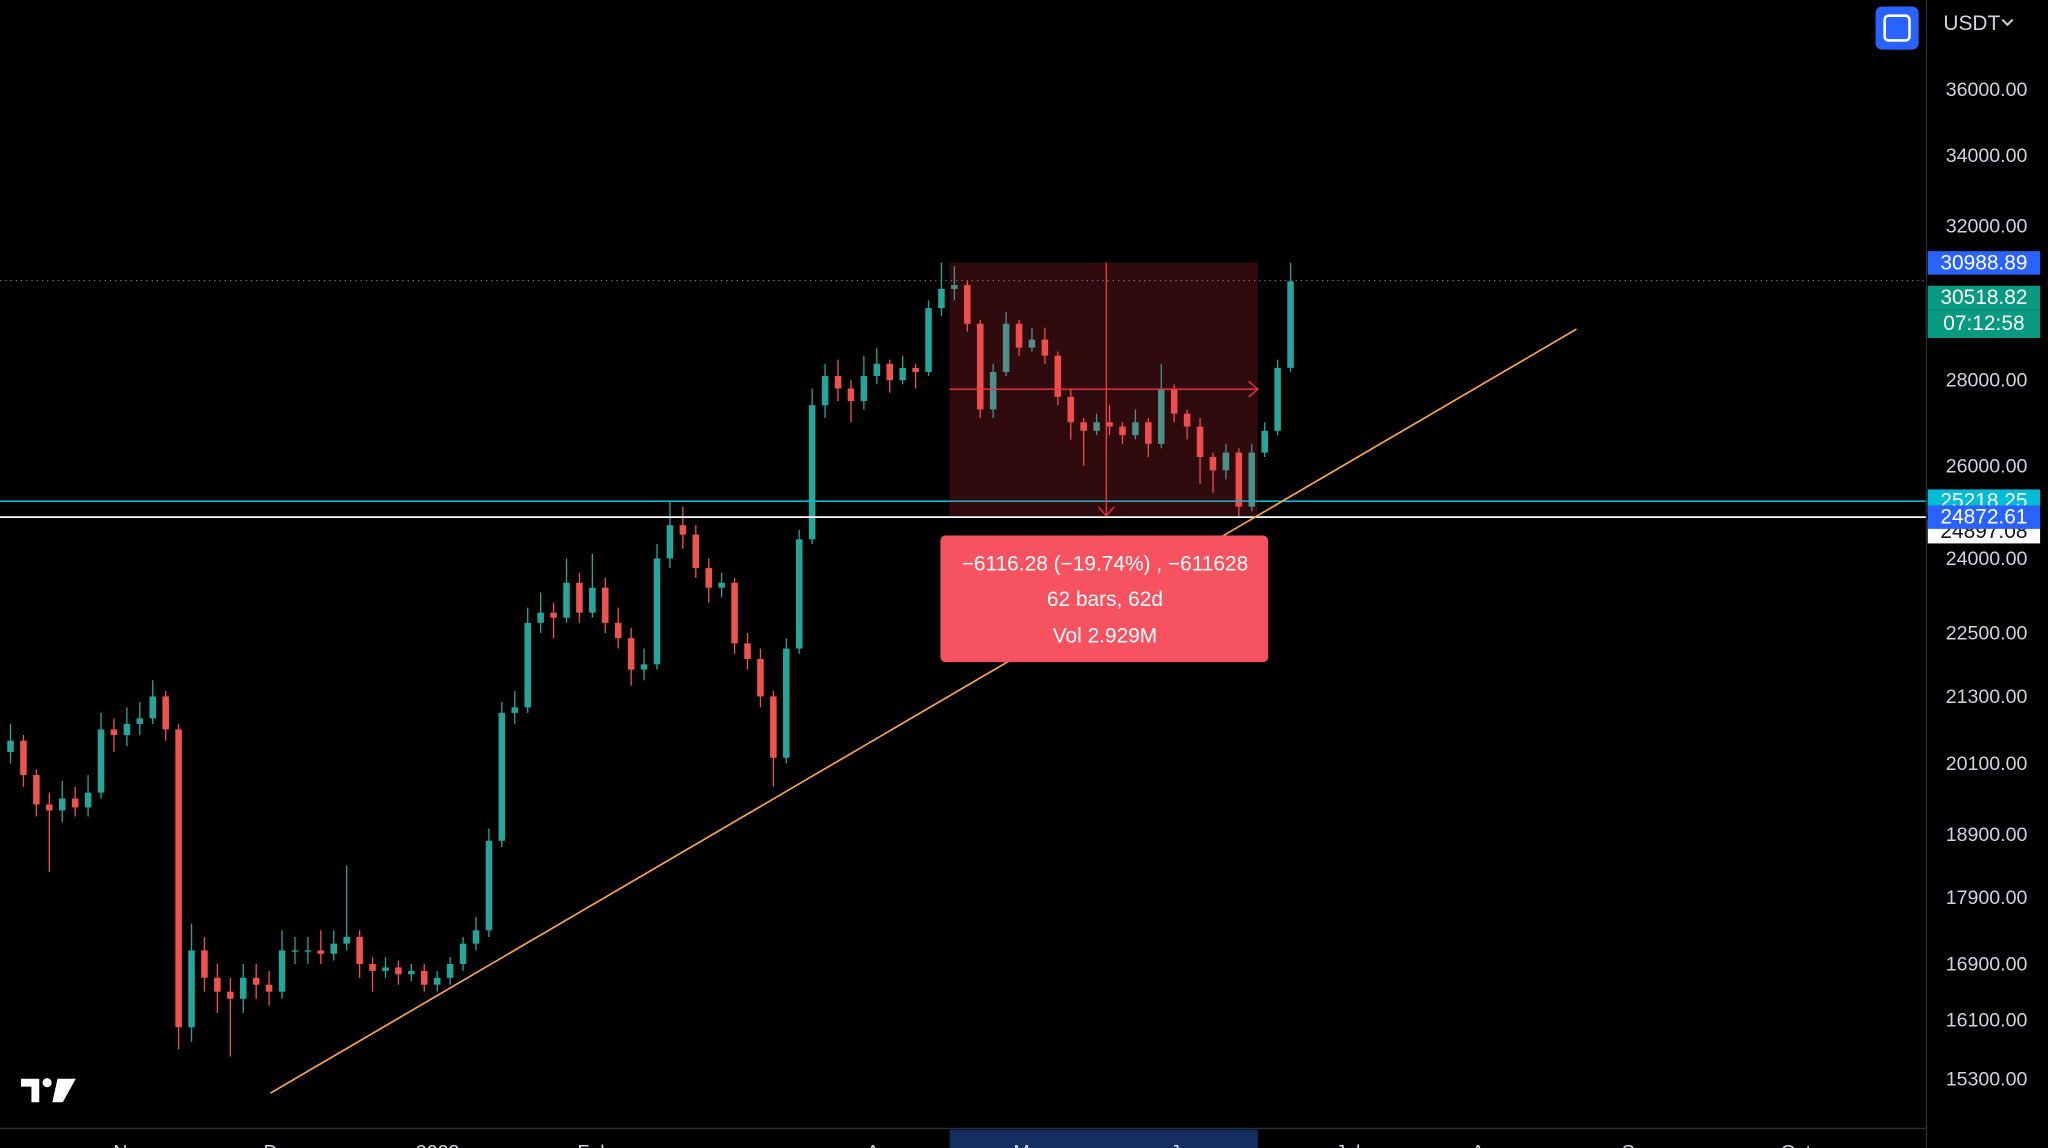 Image resolution: width=2048 pixels, height=1148 pixels. Describe the element at coordinates (1103, 1138) in the screenshot. I see `time-range-highlight` at that location.